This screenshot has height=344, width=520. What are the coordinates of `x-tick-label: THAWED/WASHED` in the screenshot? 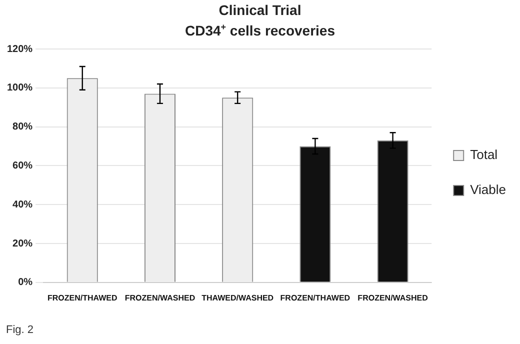 It's located at (238, 297).